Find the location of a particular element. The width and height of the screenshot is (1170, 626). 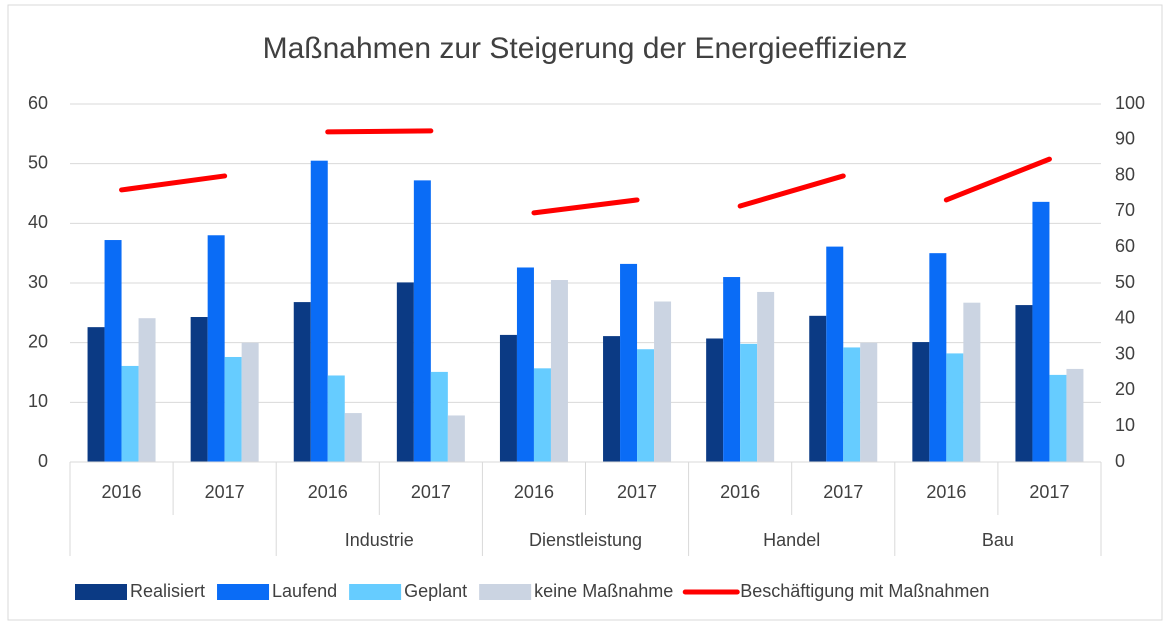

y2-tick-label: 20 is located at coordinates (1125, 389).